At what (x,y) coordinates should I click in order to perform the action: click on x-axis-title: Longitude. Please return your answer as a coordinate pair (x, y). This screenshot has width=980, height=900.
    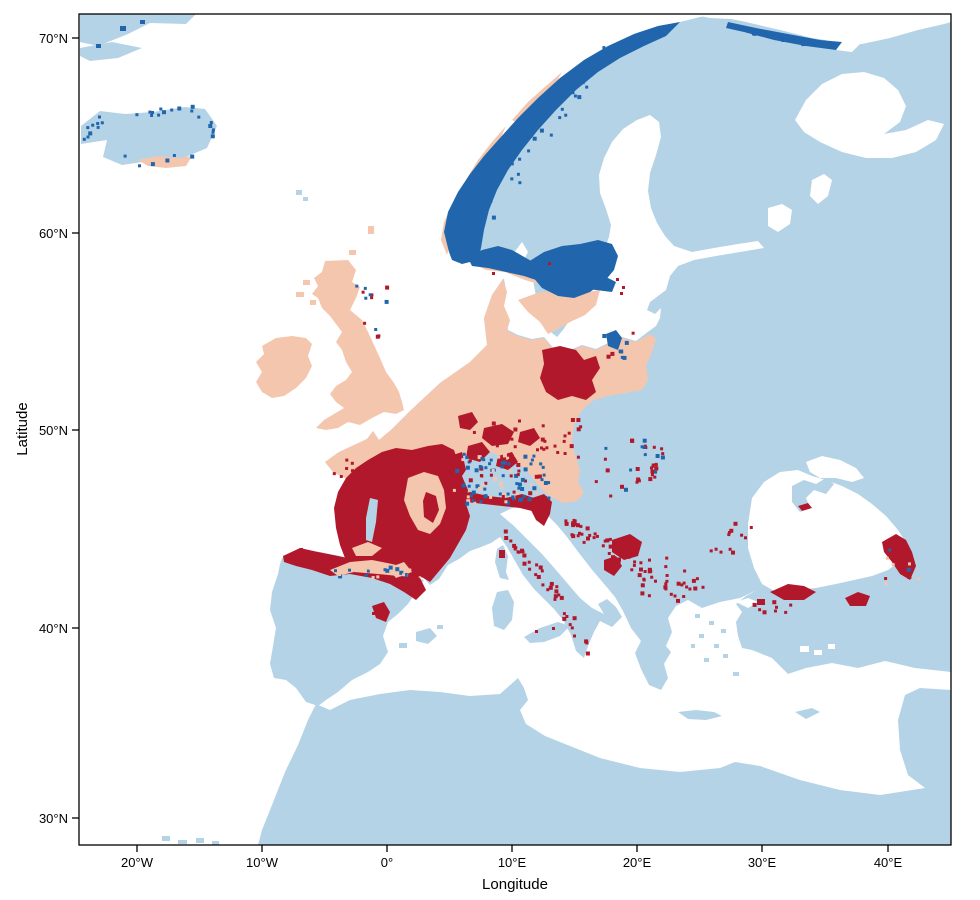
    Looking at the image, I should click on (515, 884).